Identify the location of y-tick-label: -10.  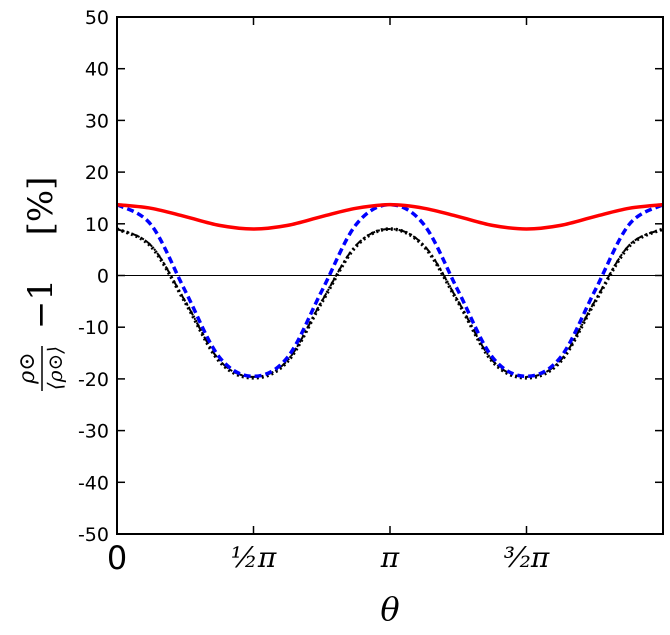
(93, 328).